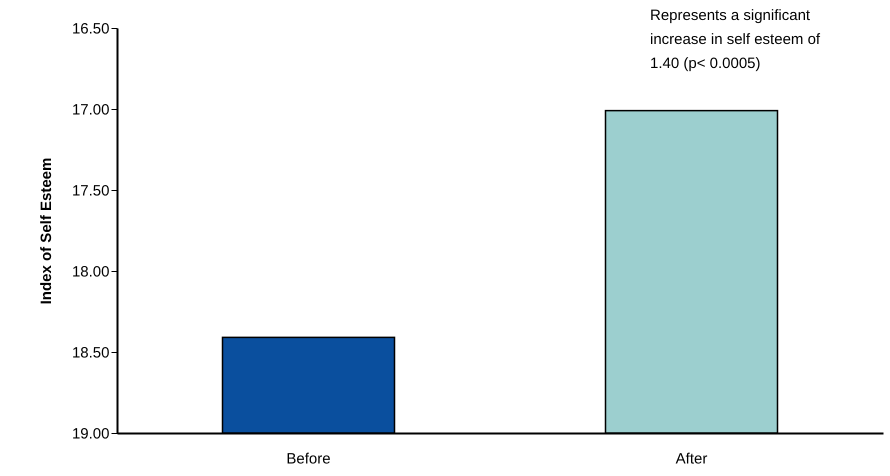 This screenshot has height=476, width=890. I want to click on y-tick-label: 19.00, so click(91, 434).